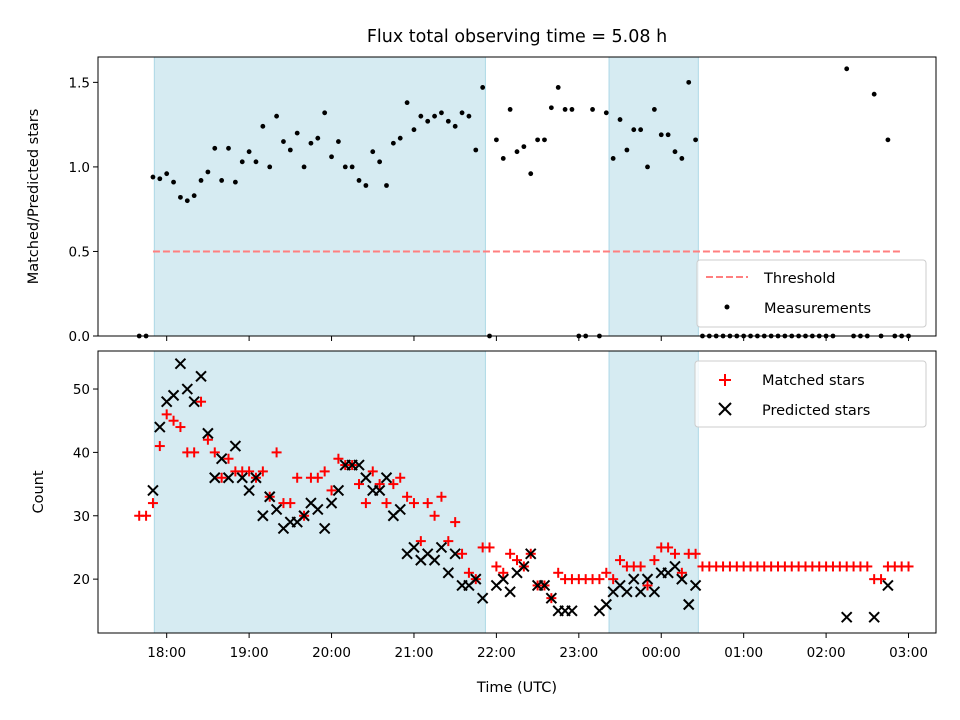  What do you see at coordinates (661, 653) in the screenshot?
I see `x-tick-label: 00:00` at bounding box center [661, 653].